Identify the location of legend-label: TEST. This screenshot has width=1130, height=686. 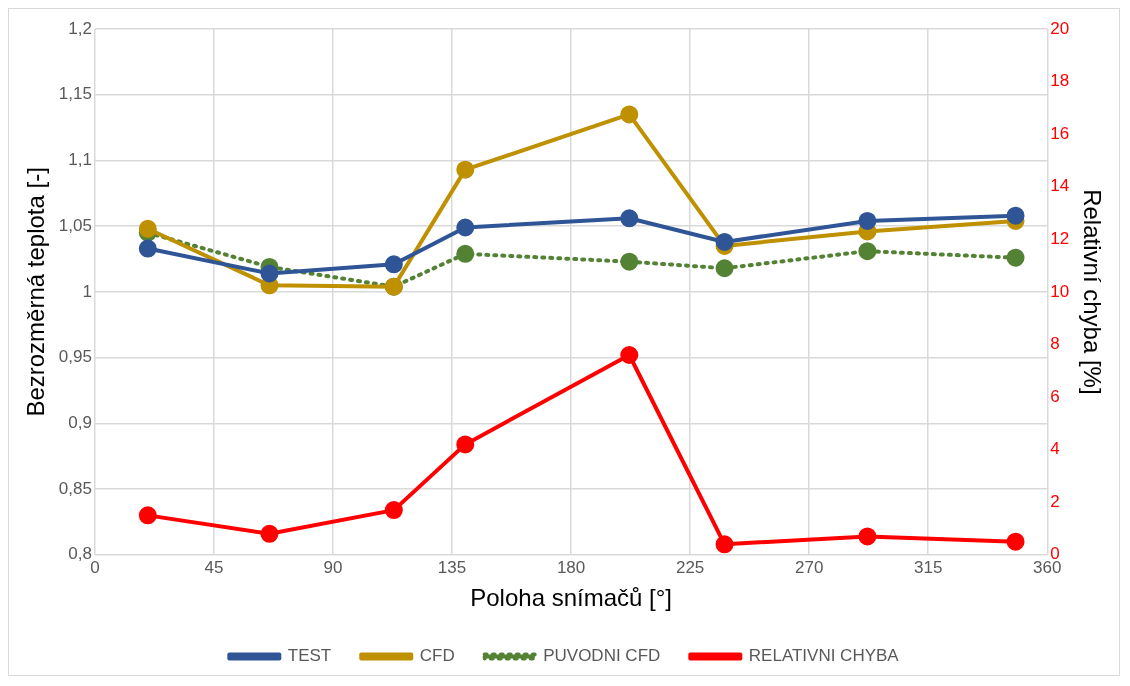
(309, 656).